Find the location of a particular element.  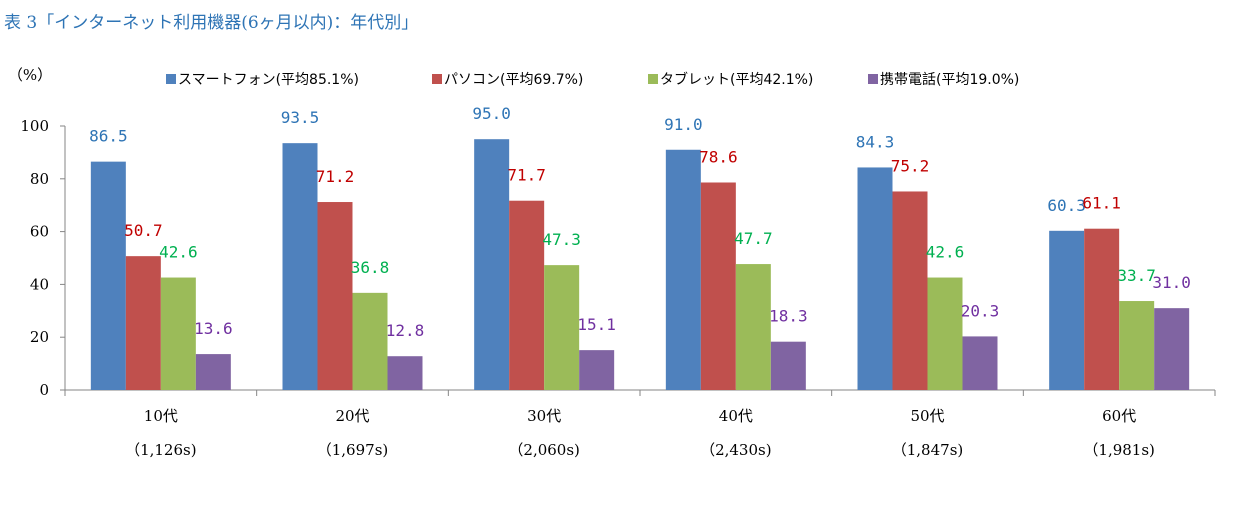

data-label-series-4: 15.1 is located at coordinates (596, 324).